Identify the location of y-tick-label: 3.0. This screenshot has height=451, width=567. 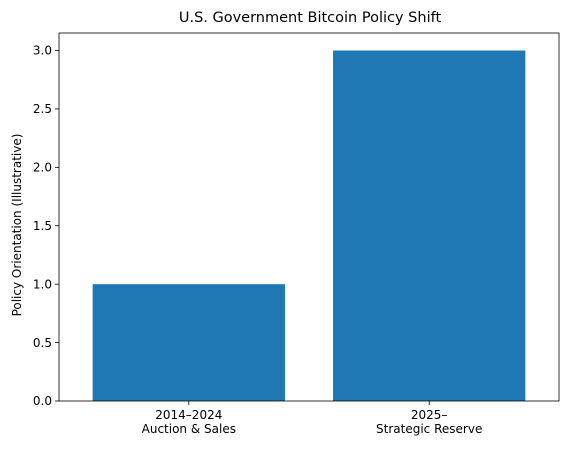
(42, 51).